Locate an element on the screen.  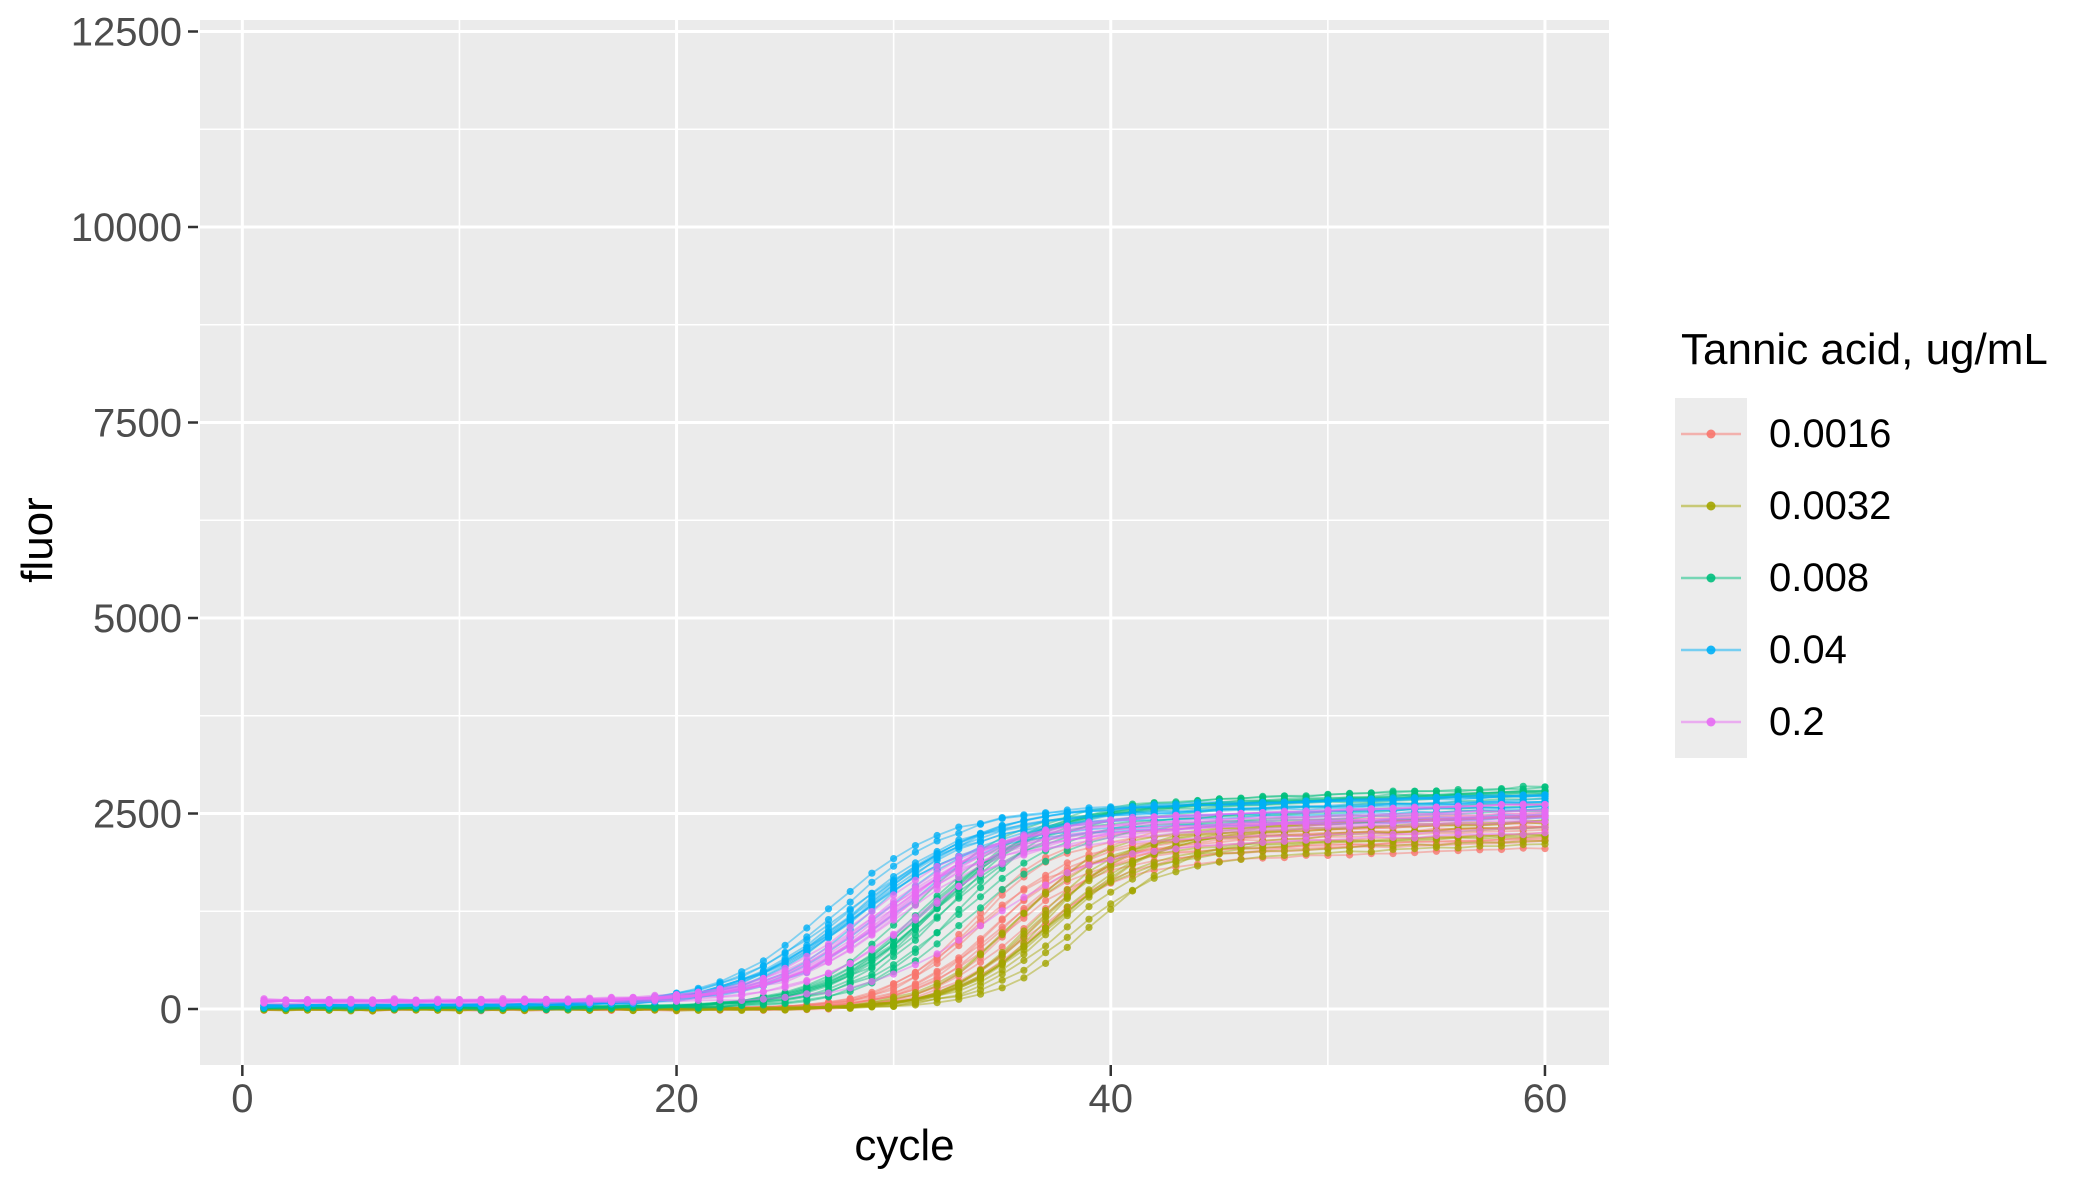
legend-entry-0.2: 0.2 is located at coordinates (1783, 722).